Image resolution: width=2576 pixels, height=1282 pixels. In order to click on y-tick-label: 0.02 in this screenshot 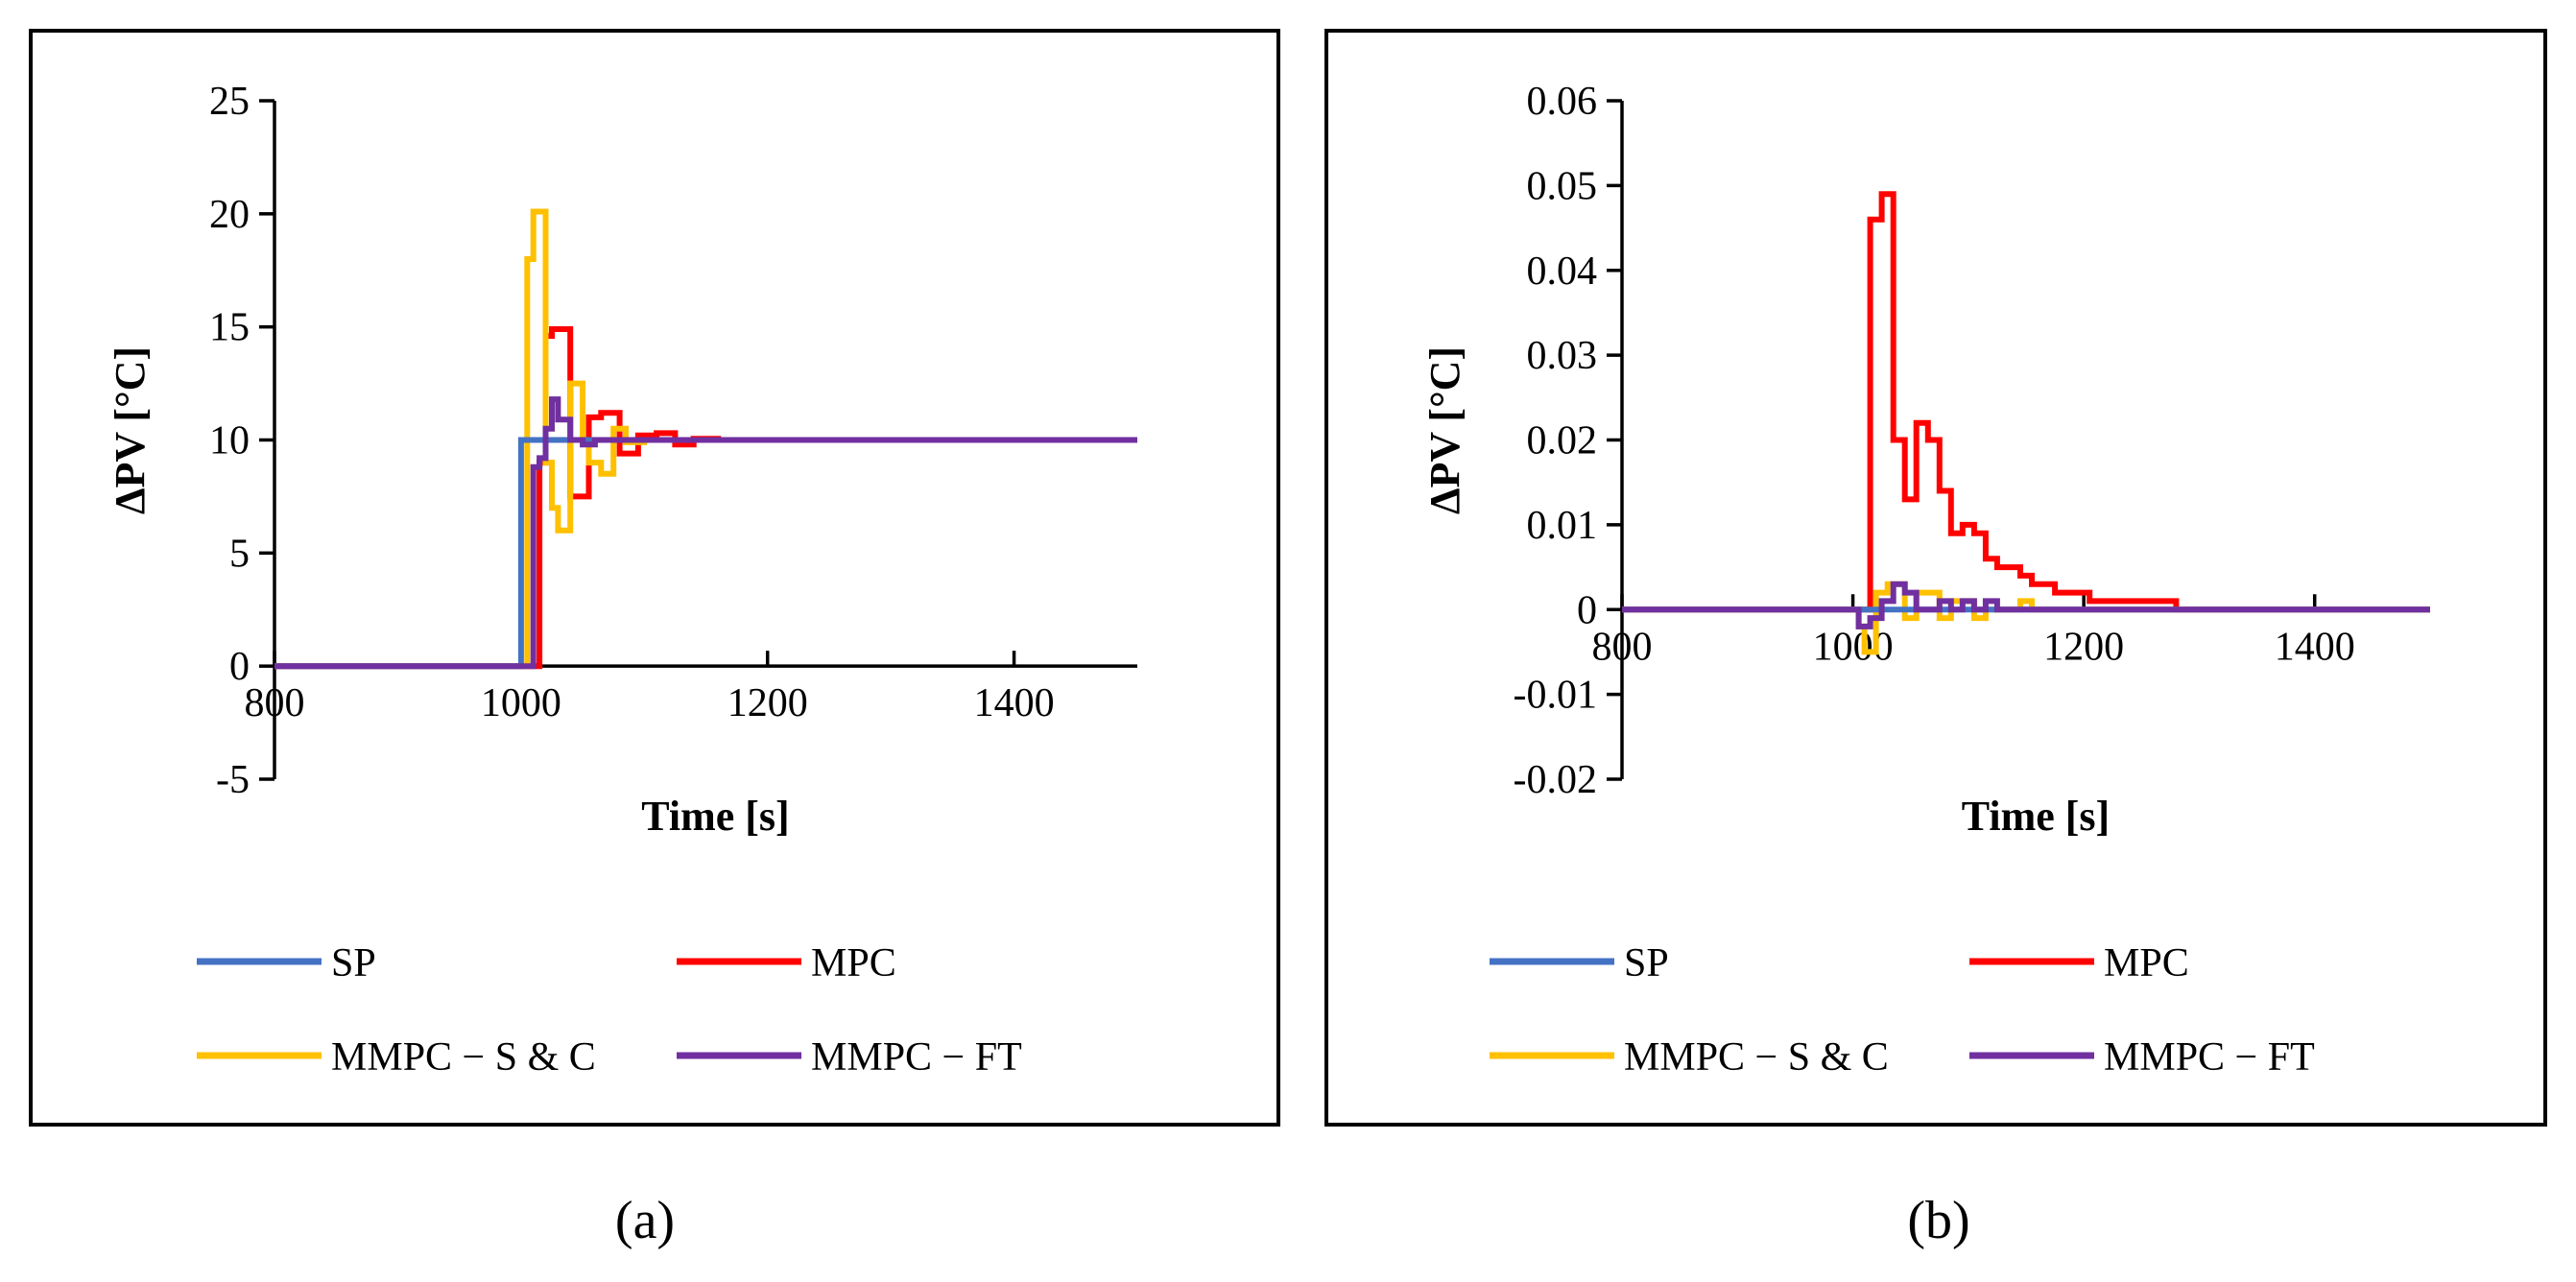, I will do `click(1562, 441)`.